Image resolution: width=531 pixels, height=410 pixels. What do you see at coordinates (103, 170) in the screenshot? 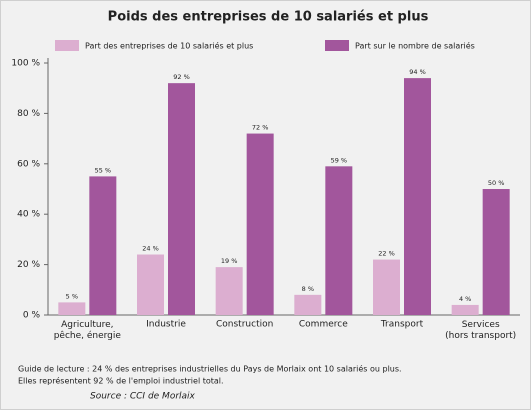
I see `data-label: 55 %` at bounding box center [103, 170].